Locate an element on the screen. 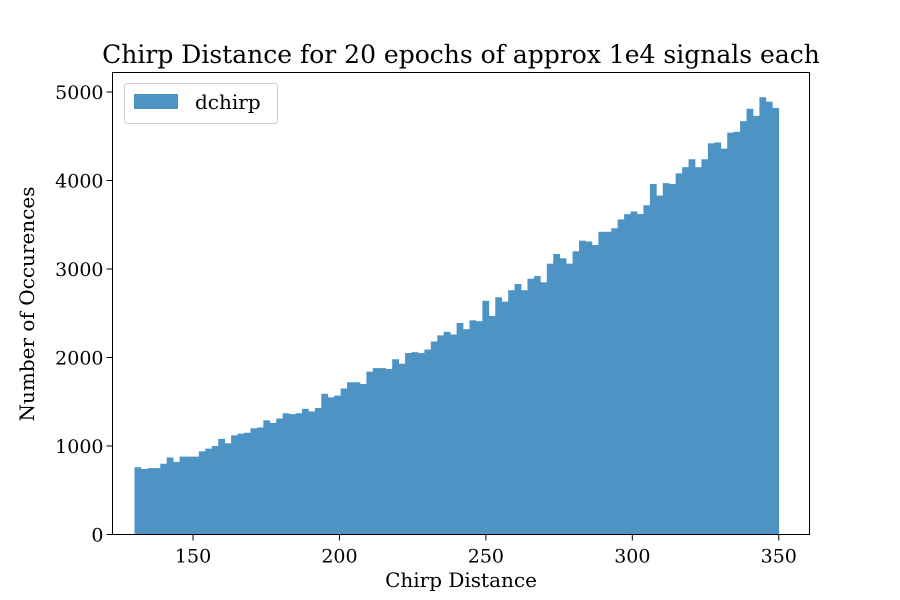 This screenshot has height=600, width=900. x-axis-label: Chirp Distance is located at coordinates (461, 580).